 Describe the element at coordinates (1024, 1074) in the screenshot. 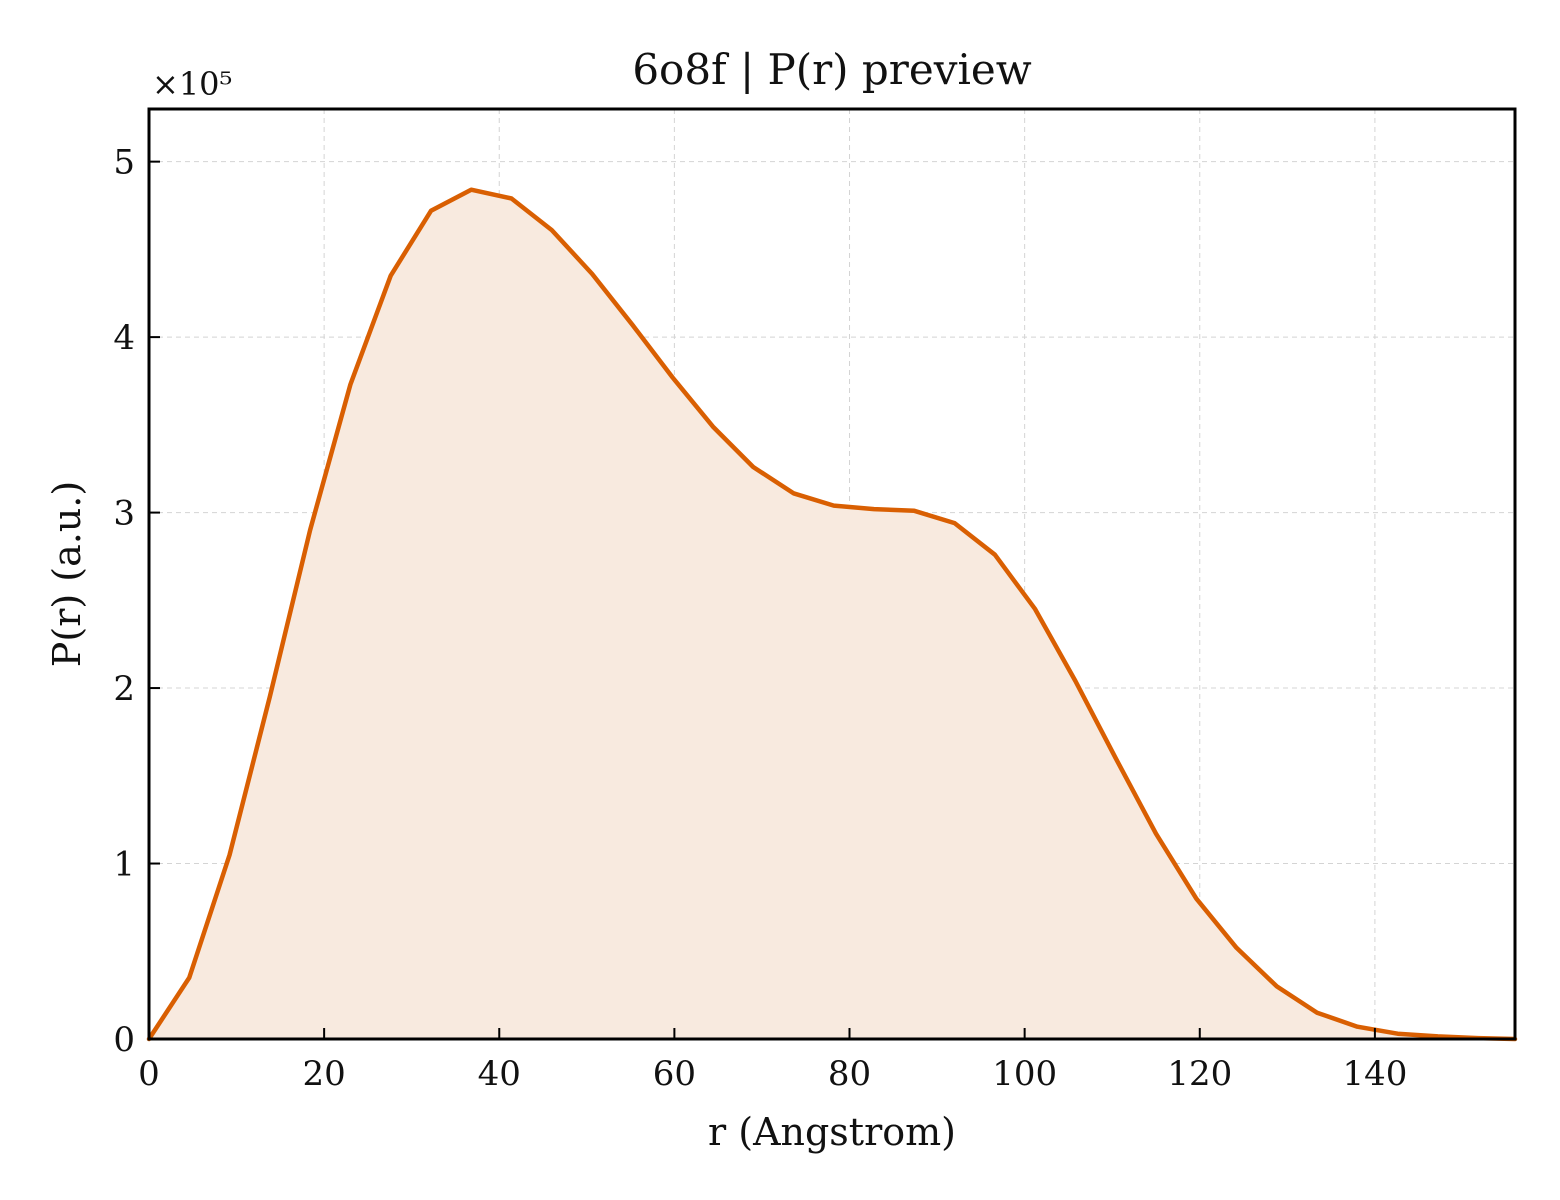

I see `x-tick-label: 100` at that location.